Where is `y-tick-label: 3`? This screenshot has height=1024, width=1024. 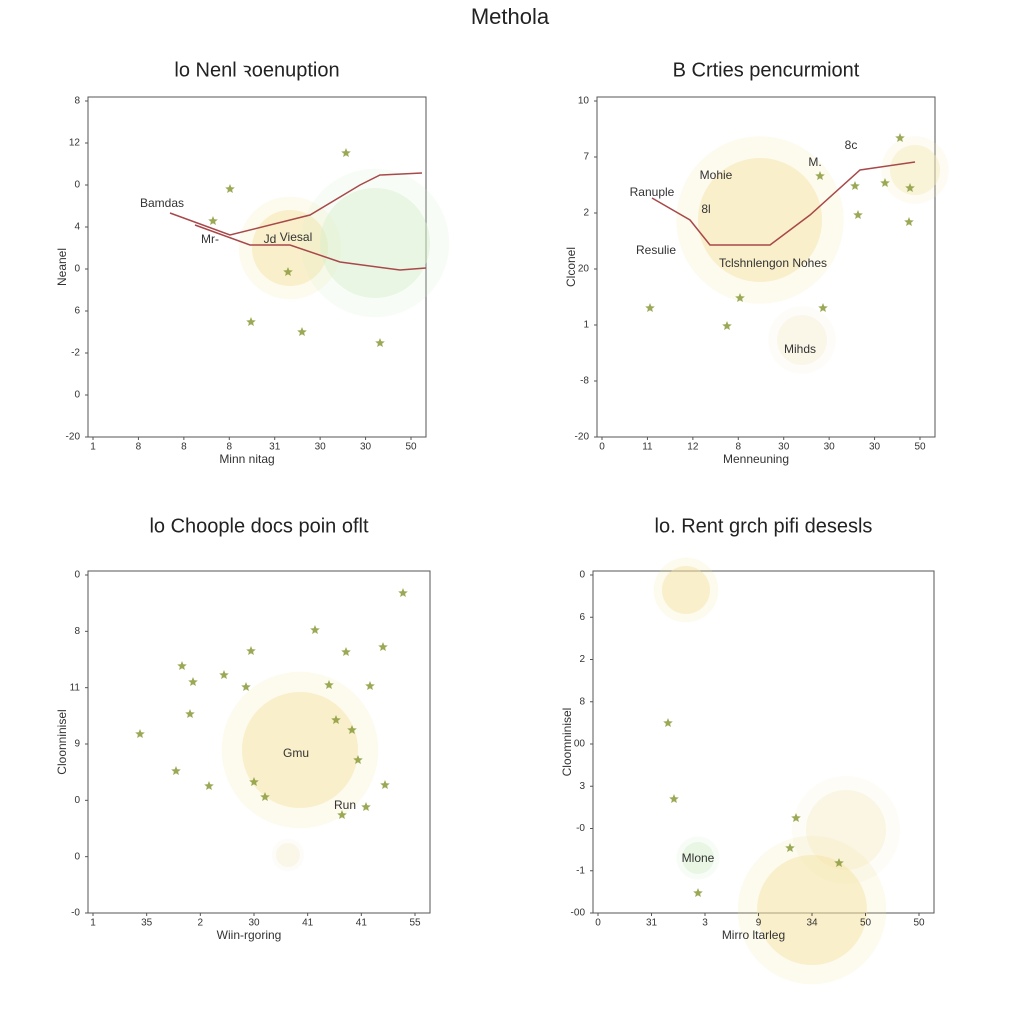 y-tick-label: 3 is located at coordinates (582, 786).